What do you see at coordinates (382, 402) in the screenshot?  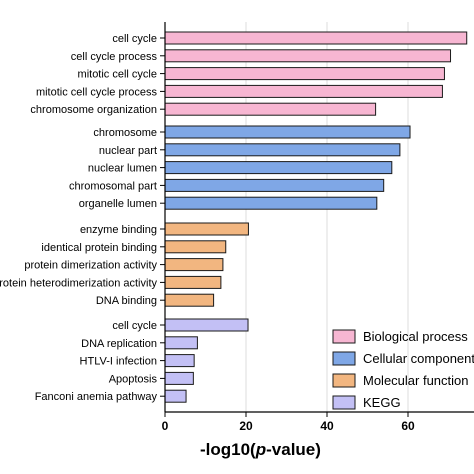 I see `legend-label: KEGG` at bounding box center [382, 402].